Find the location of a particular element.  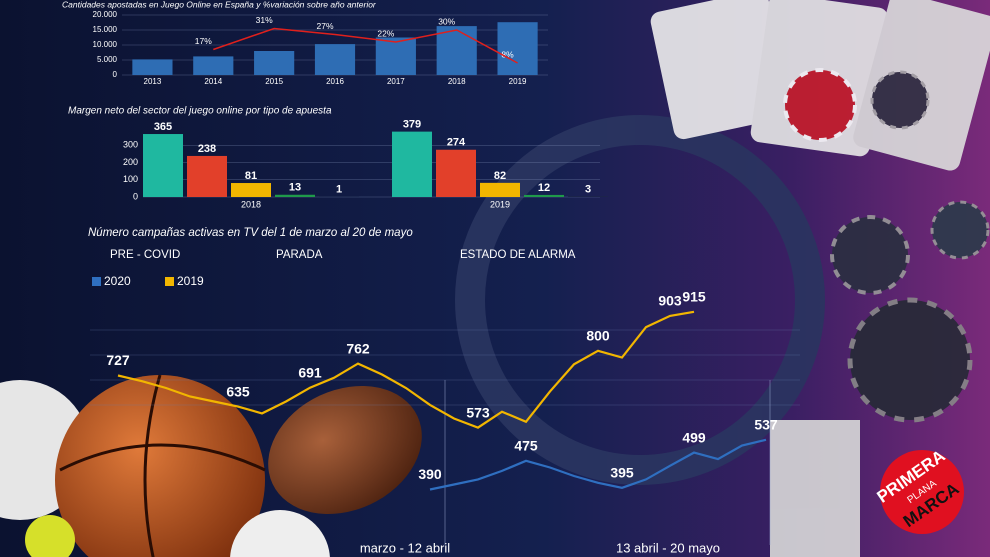

data-label: 81 is located at coordinates (251, 176).